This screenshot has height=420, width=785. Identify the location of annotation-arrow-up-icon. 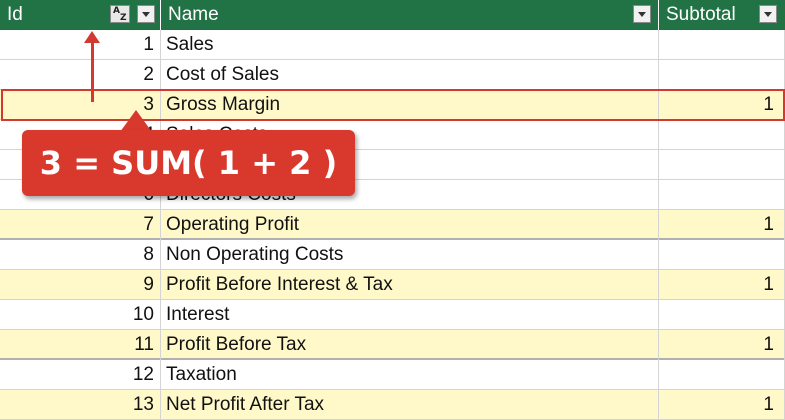
(92, 37).